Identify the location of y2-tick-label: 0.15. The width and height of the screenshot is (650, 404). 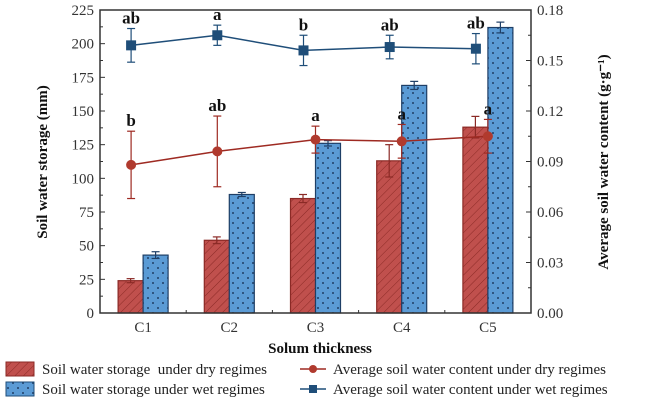
(550, 62).